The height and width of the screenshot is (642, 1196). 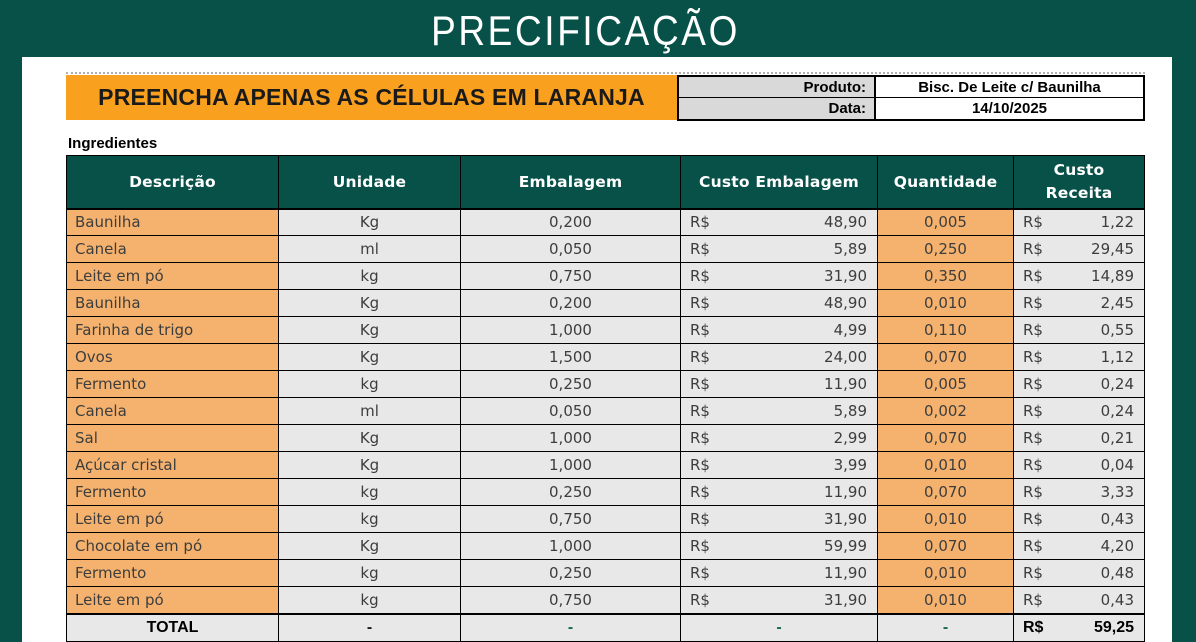 What do you see at coordinates (1079, 411) in the screenshot?
I see `cell-custo-receita: R$ 0,24` at bounding box center [1079, 411].